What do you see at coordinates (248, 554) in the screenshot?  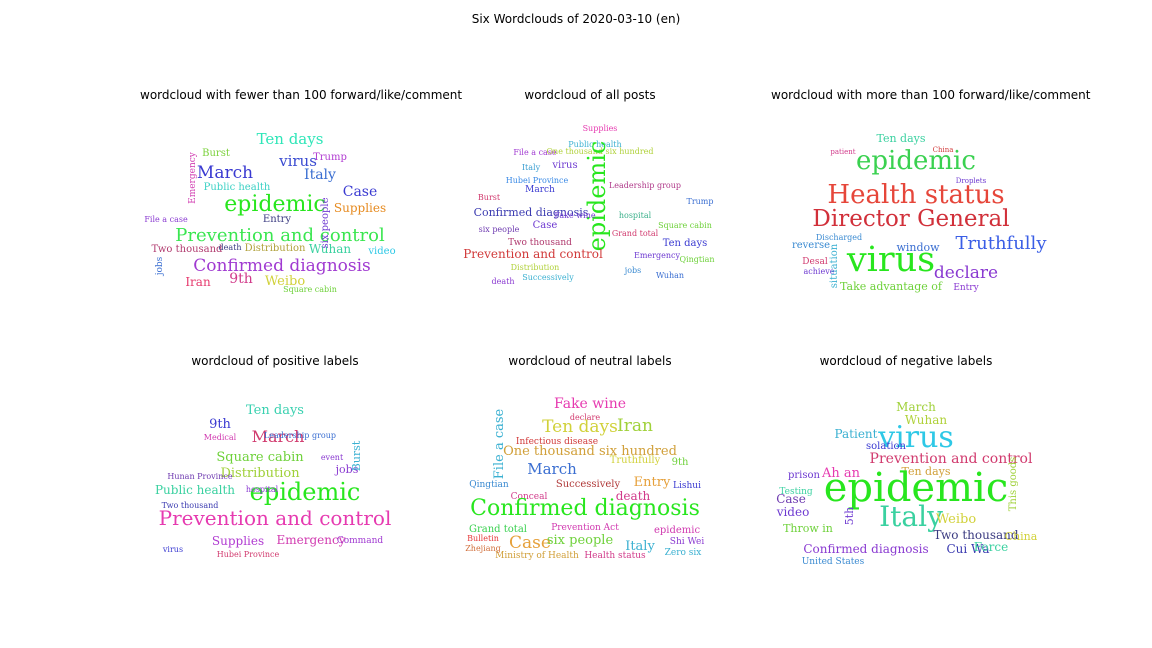 I see `wordcloud-word: Hubei Province` at bounding box center [248, 554].